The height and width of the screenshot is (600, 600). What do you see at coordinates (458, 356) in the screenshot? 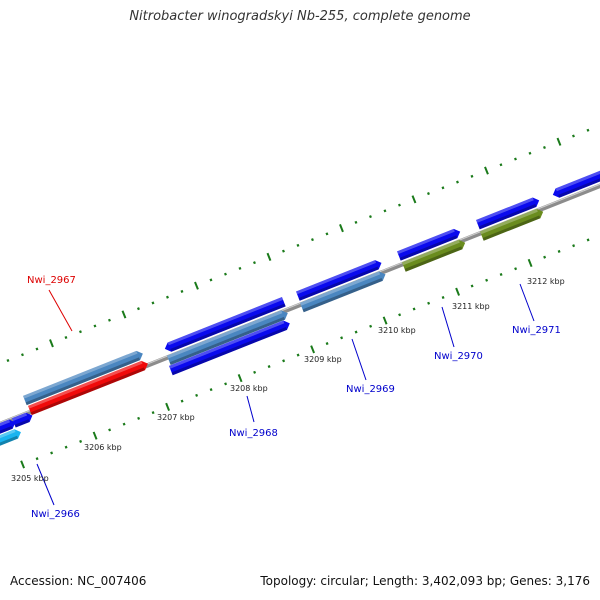
I see `gene-label-nwi_2970: Nwi_2970` at bounding box center [458, 356].